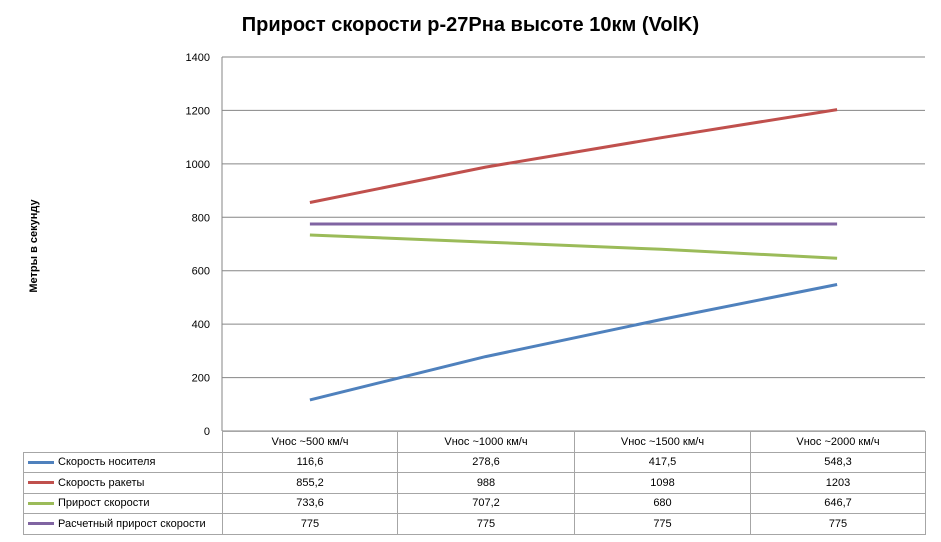 Image resolution: width=941 pixels, height=542 pixels. What do you see at coordinates (310, 503) in the screenshot?
I see `data-label: 733,6` at bounding box center [310, 503].